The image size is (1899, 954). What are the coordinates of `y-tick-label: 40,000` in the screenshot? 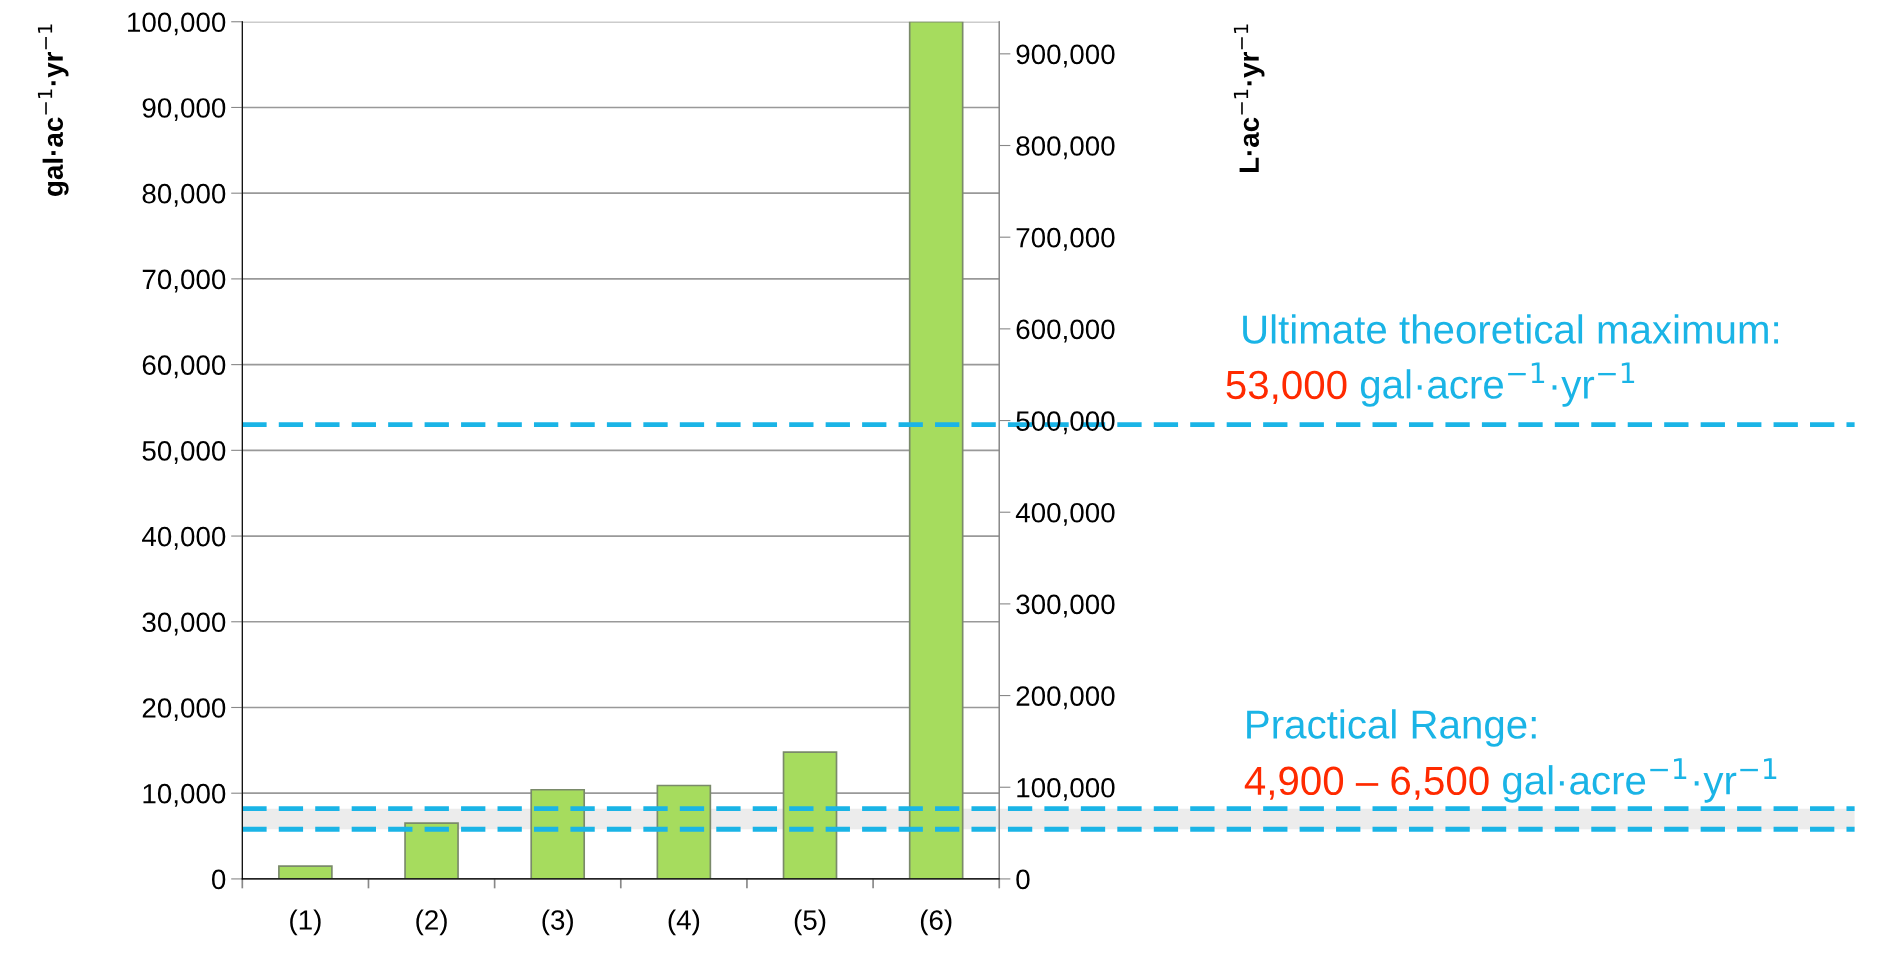 It's located at (184, 538).